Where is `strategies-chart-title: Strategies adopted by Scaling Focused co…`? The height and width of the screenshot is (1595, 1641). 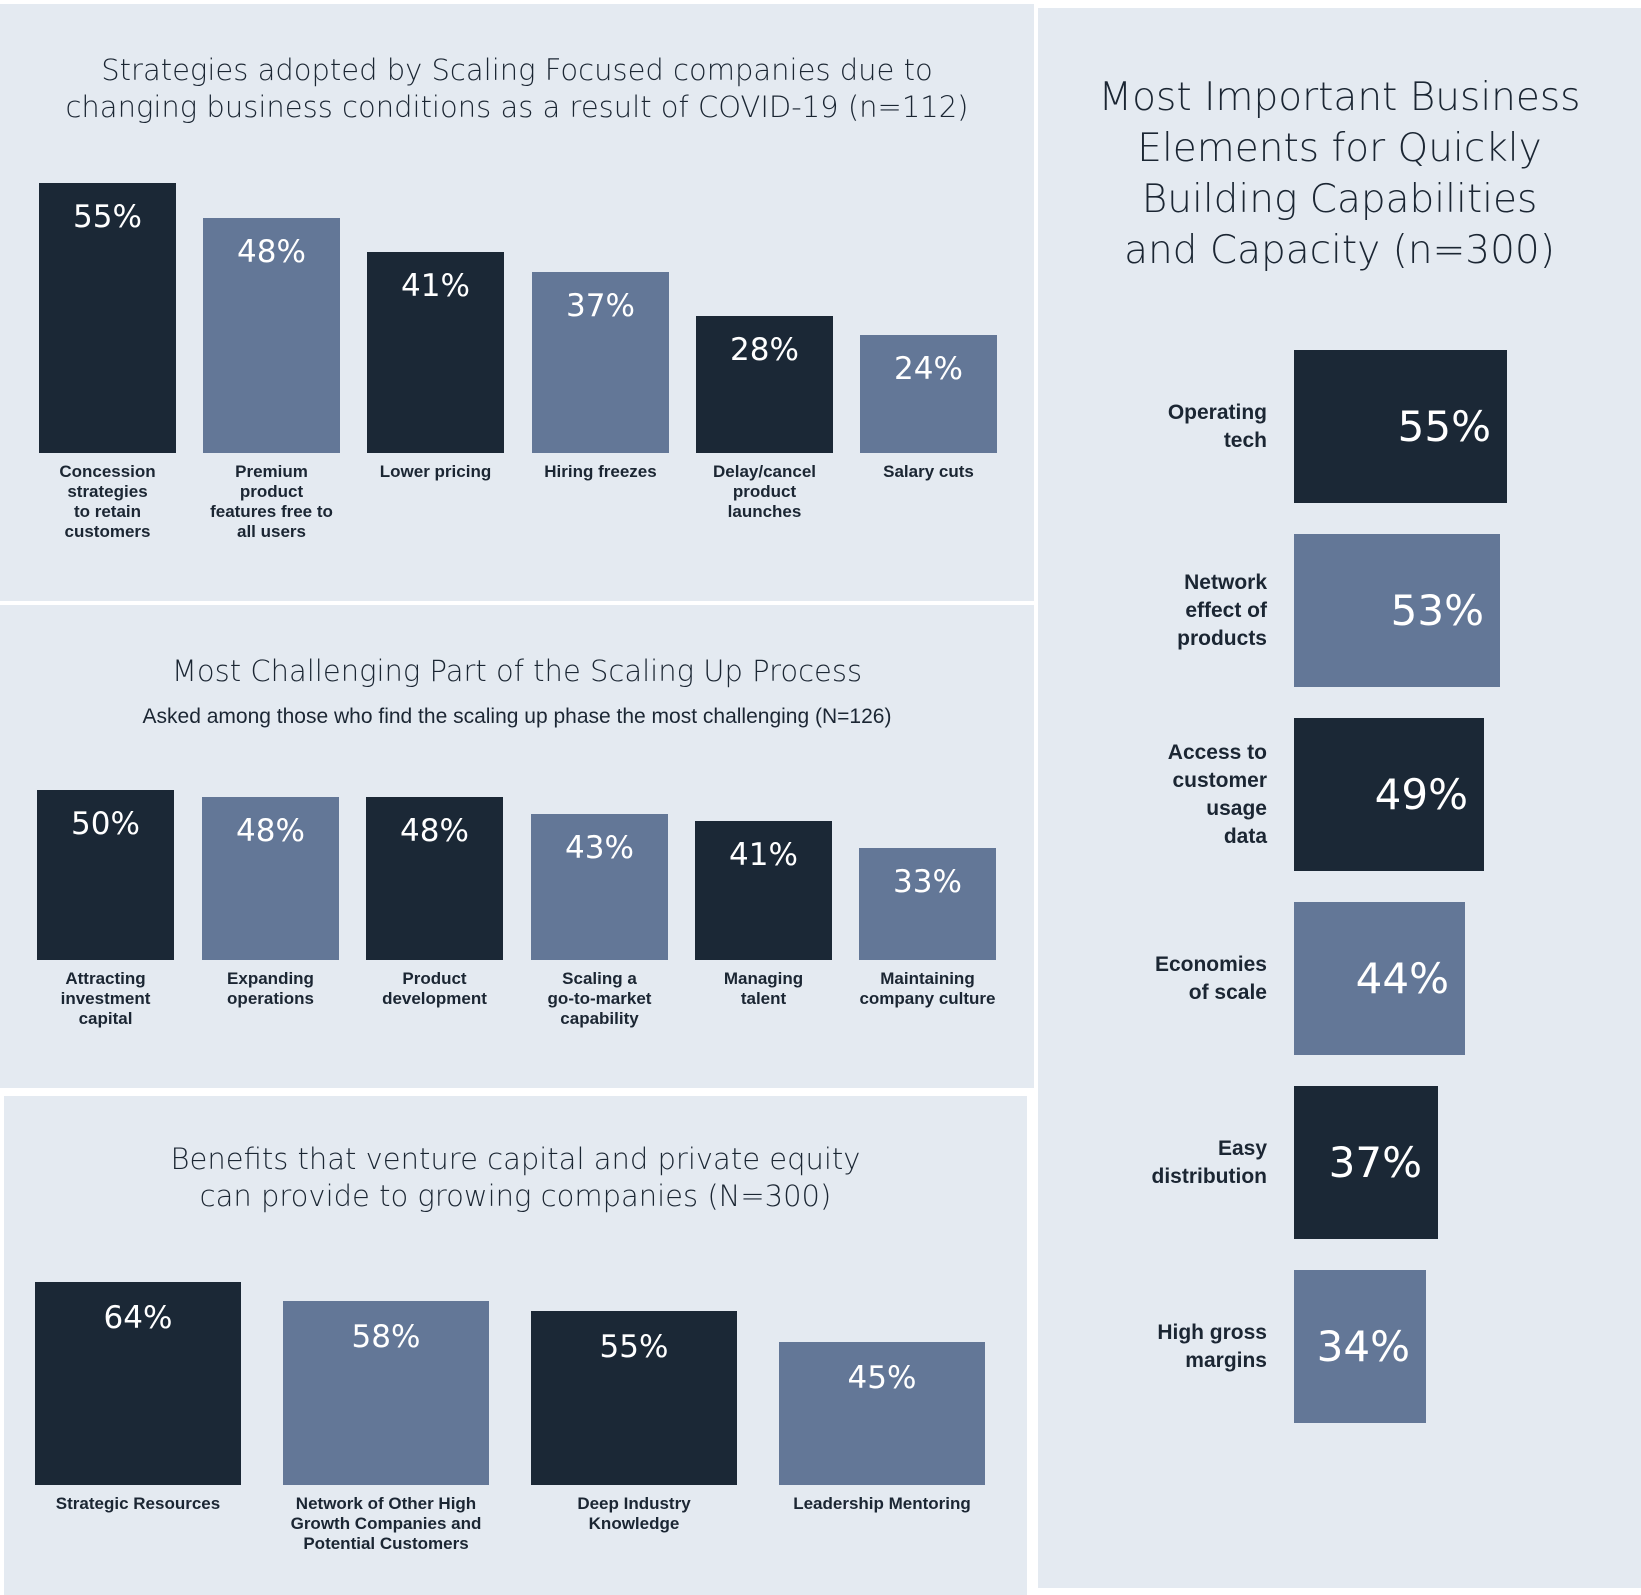
strategies-chart-title: Strategies adopted by Scaling Focused co… is located at coordinates (517, 88).